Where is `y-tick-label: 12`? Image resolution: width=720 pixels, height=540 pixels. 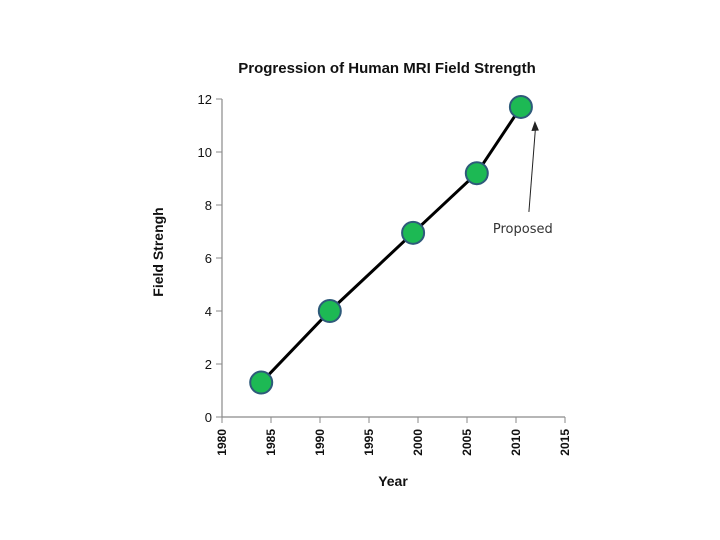 y-tick-label: 12 is located at coordinates (205, 99).